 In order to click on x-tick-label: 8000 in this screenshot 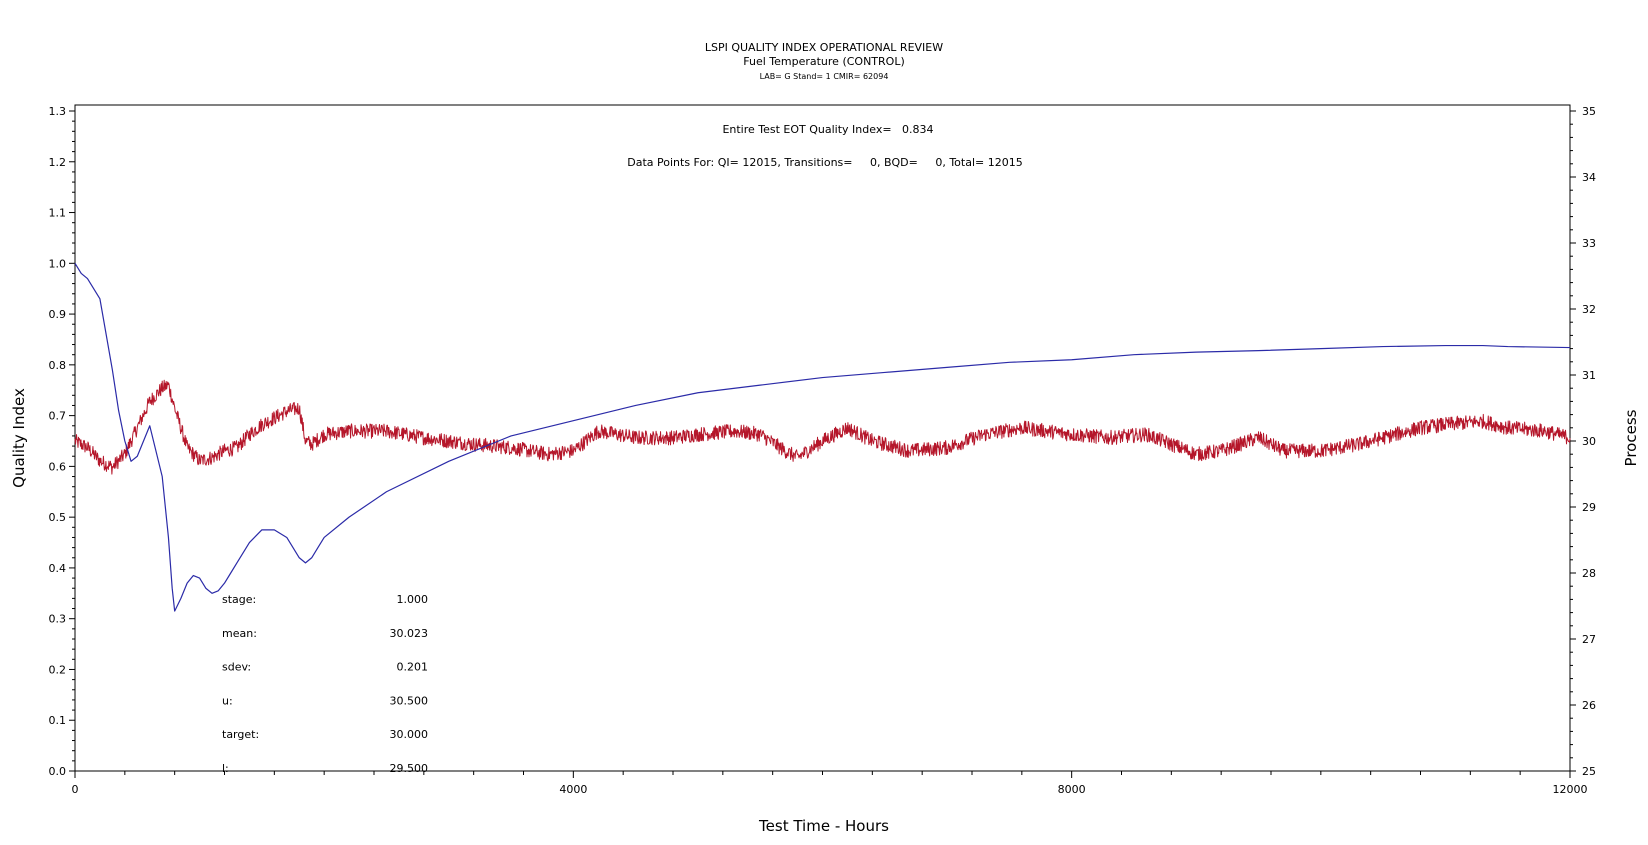, I will do `click(1072, 789)`.